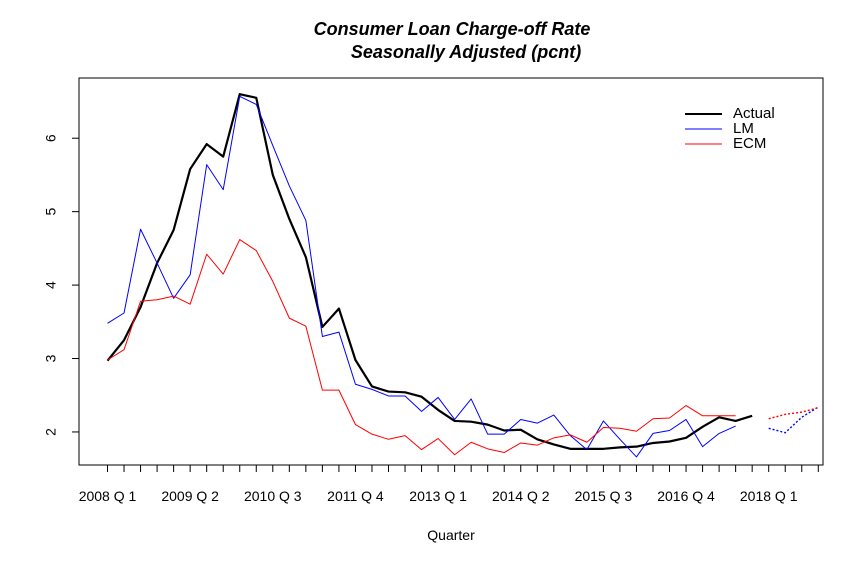  I want to click on legend-label-ecm: ECM, so click(749, 143).